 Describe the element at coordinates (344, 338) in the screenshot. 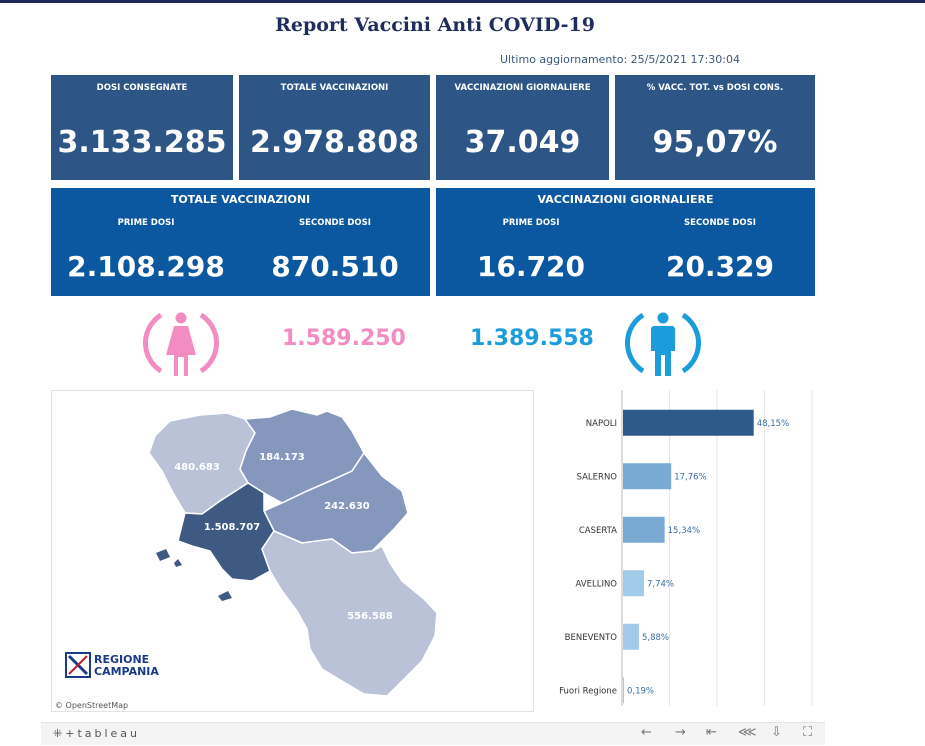

I see `female-value: 1.589.250` at that location.